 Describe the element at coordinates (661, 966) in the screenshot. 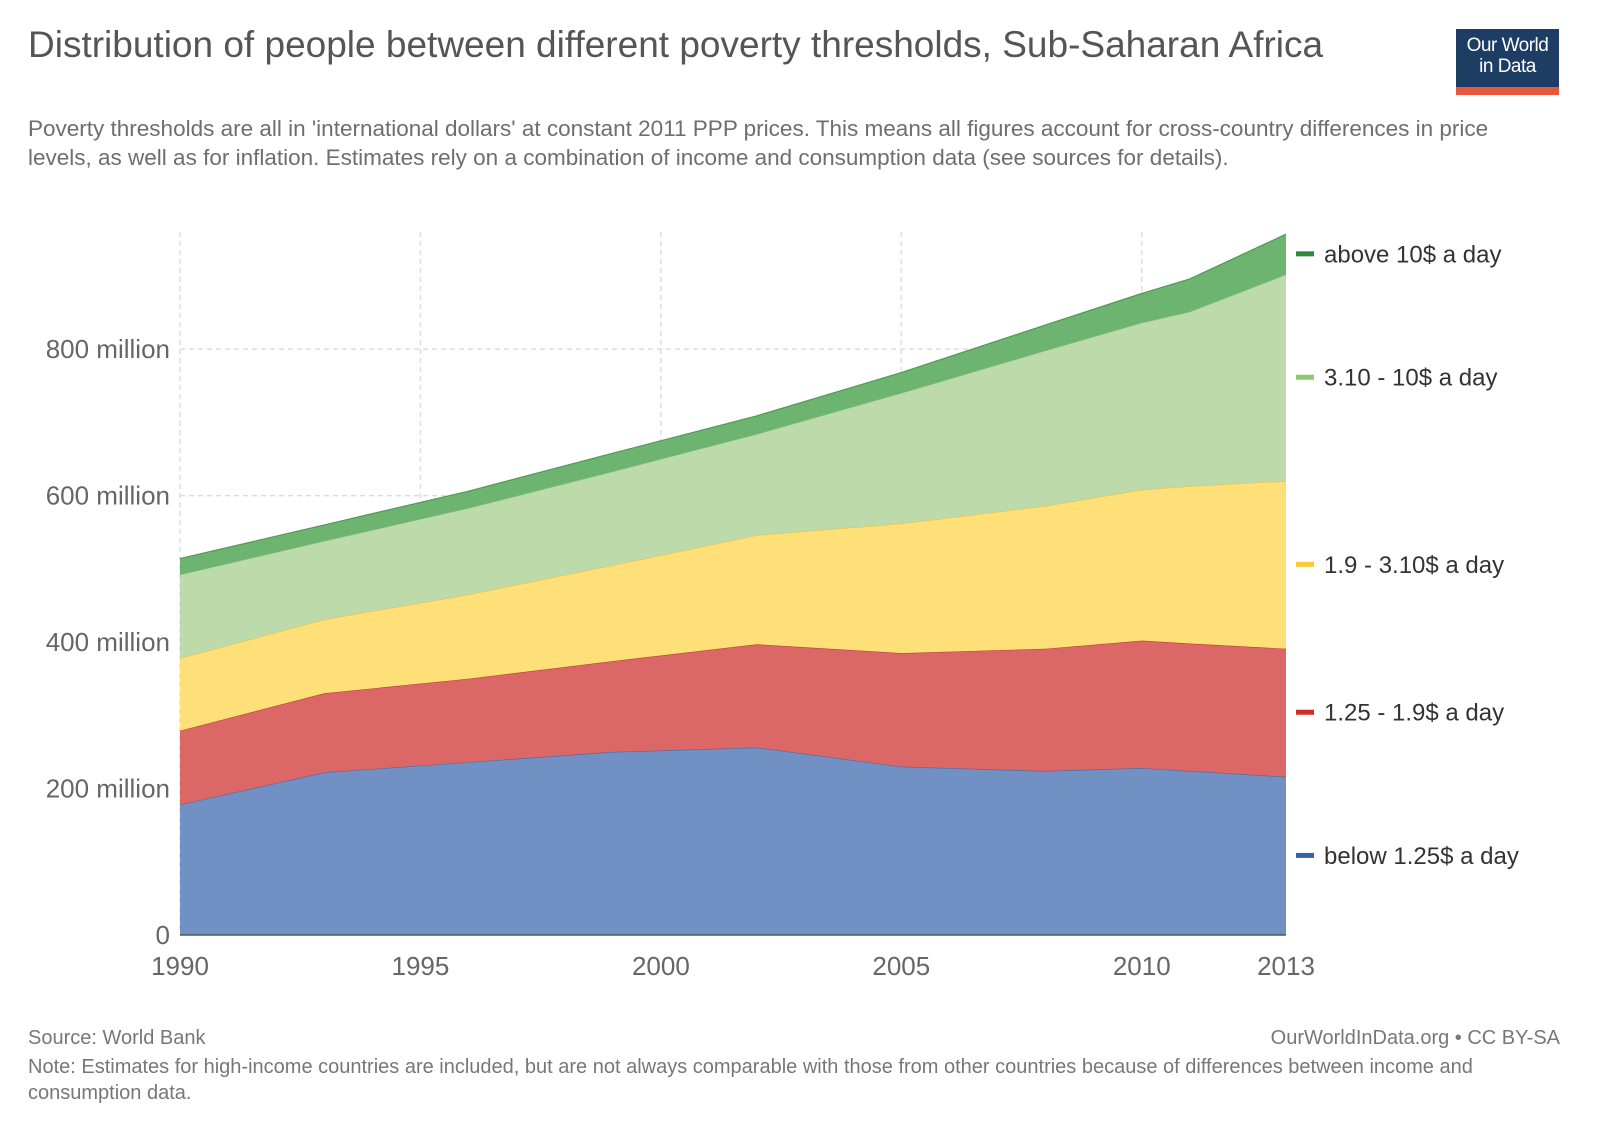

I see `x-tick-label: 2000` at that location.